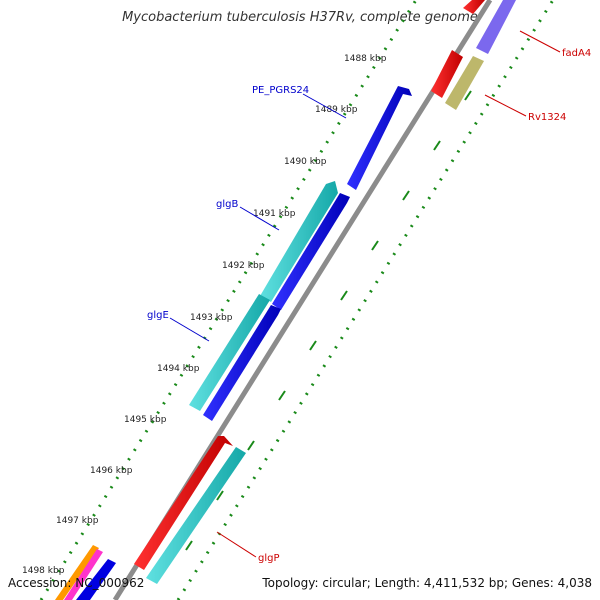  Describe the element at coordinates (305, 162) in the screenshot. I see `tick-label-1490: 1490 kbp` at that location.